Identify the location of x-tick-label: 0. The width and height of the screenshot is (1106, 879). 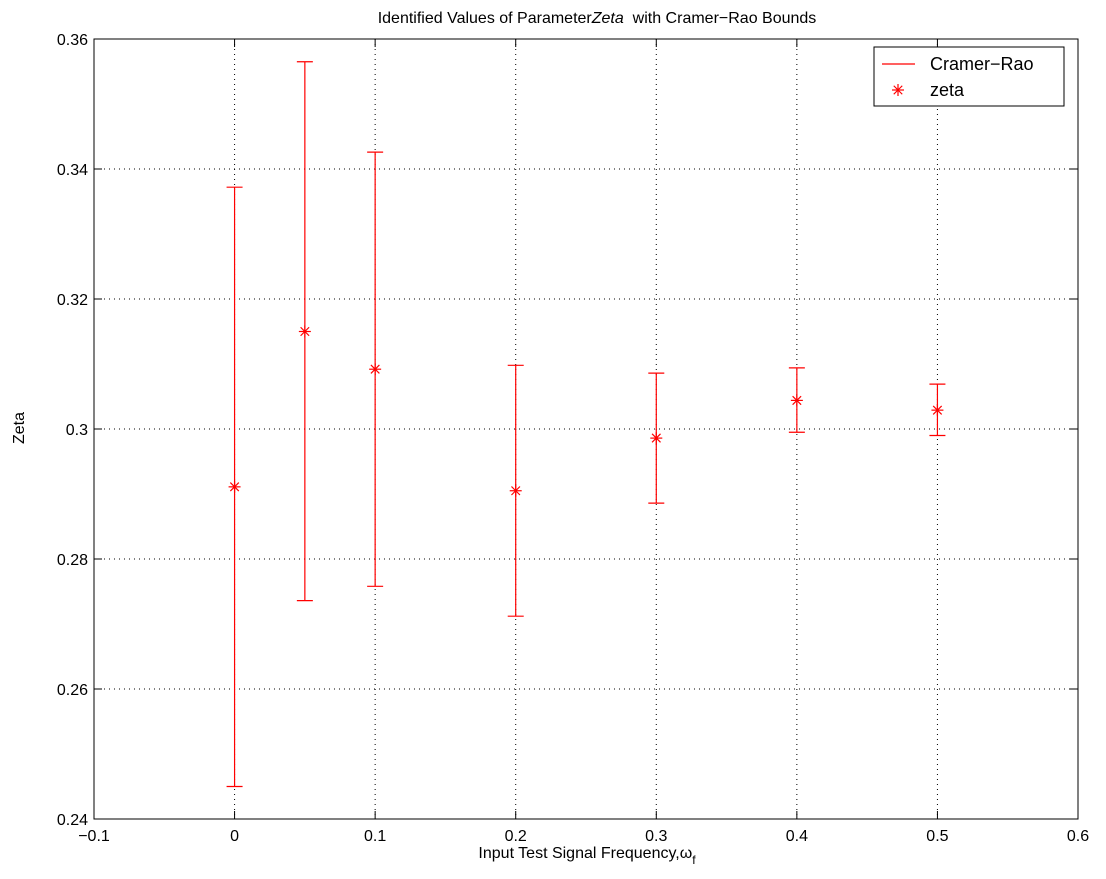
(234, 836).